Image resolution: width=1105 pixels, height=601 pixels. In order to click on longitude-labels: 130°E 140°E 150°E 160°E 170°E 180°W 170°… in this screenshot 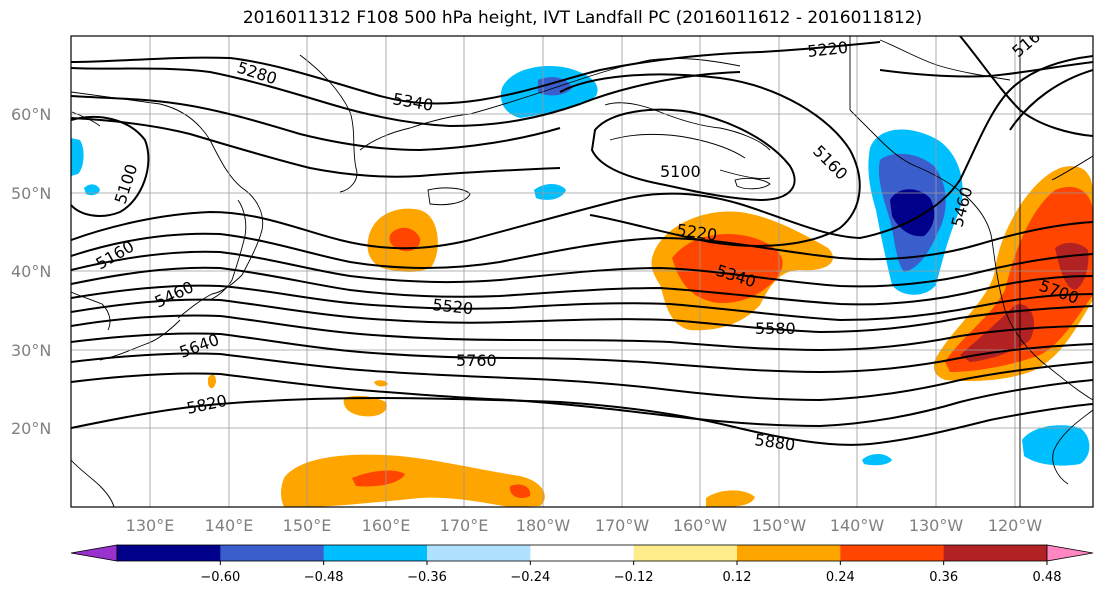, I will do `click(584, 525)`.